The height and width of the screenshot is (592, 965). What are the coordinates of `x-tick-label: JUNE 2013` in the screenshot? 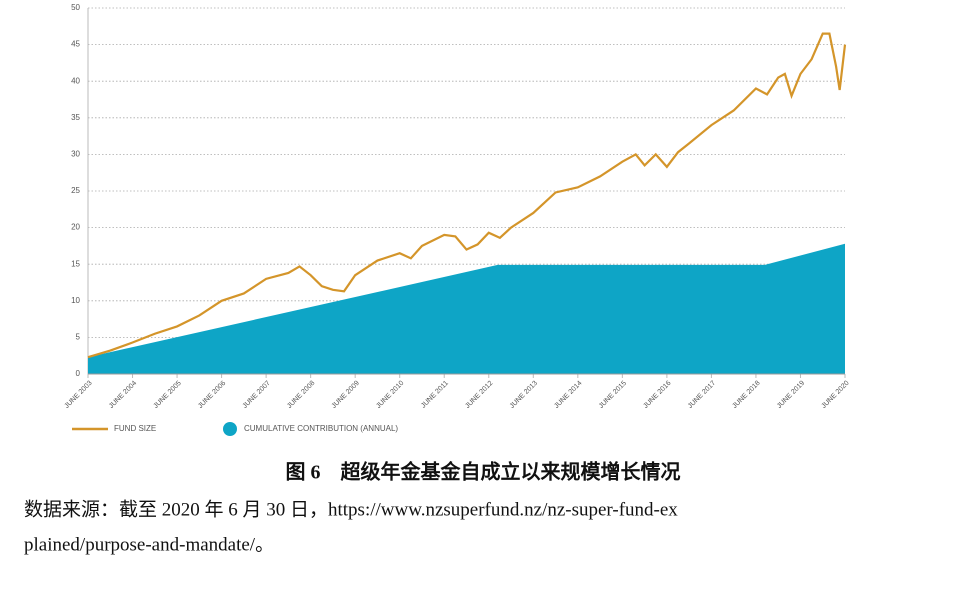 It's located at (524, 395).